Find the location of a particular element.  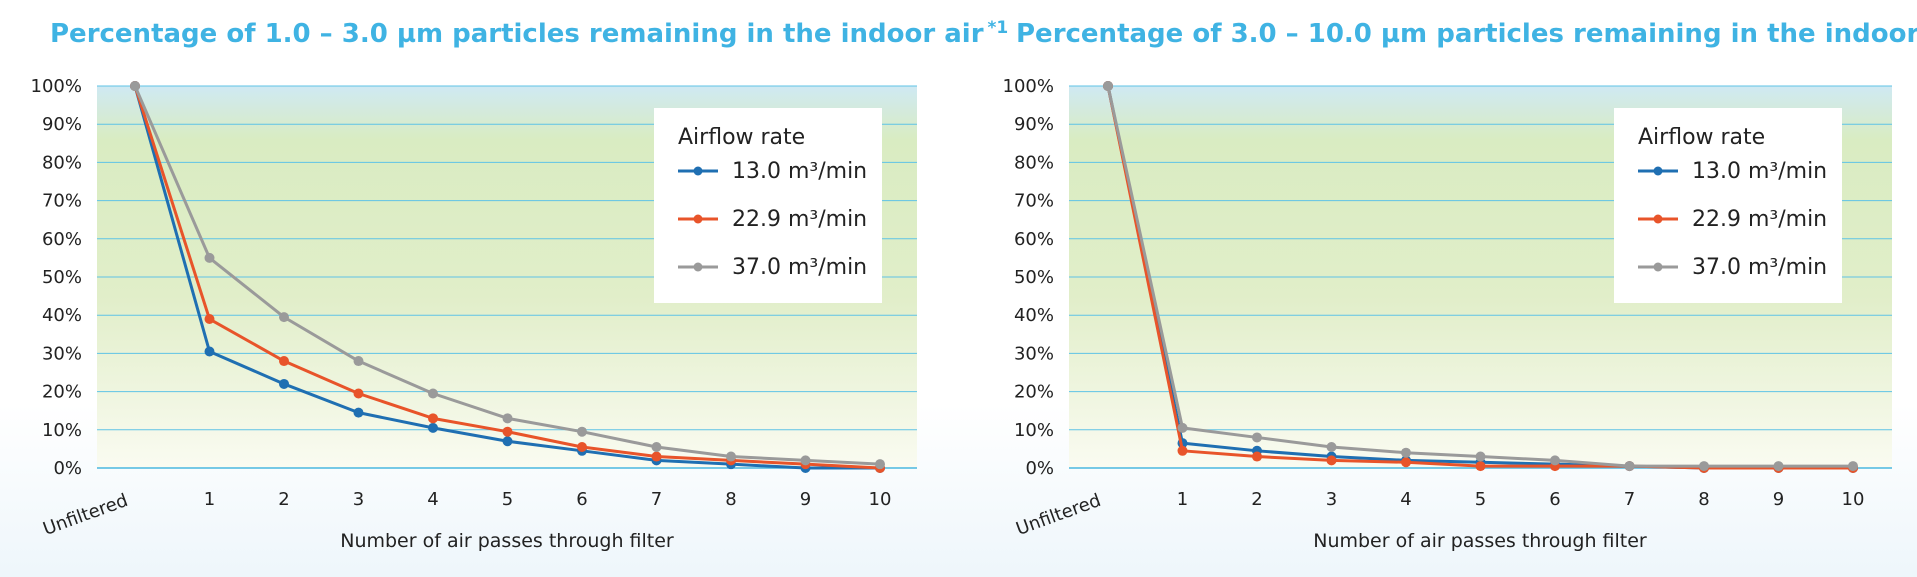

x-tick-label: 5 is located at coordinates (1480, 499).